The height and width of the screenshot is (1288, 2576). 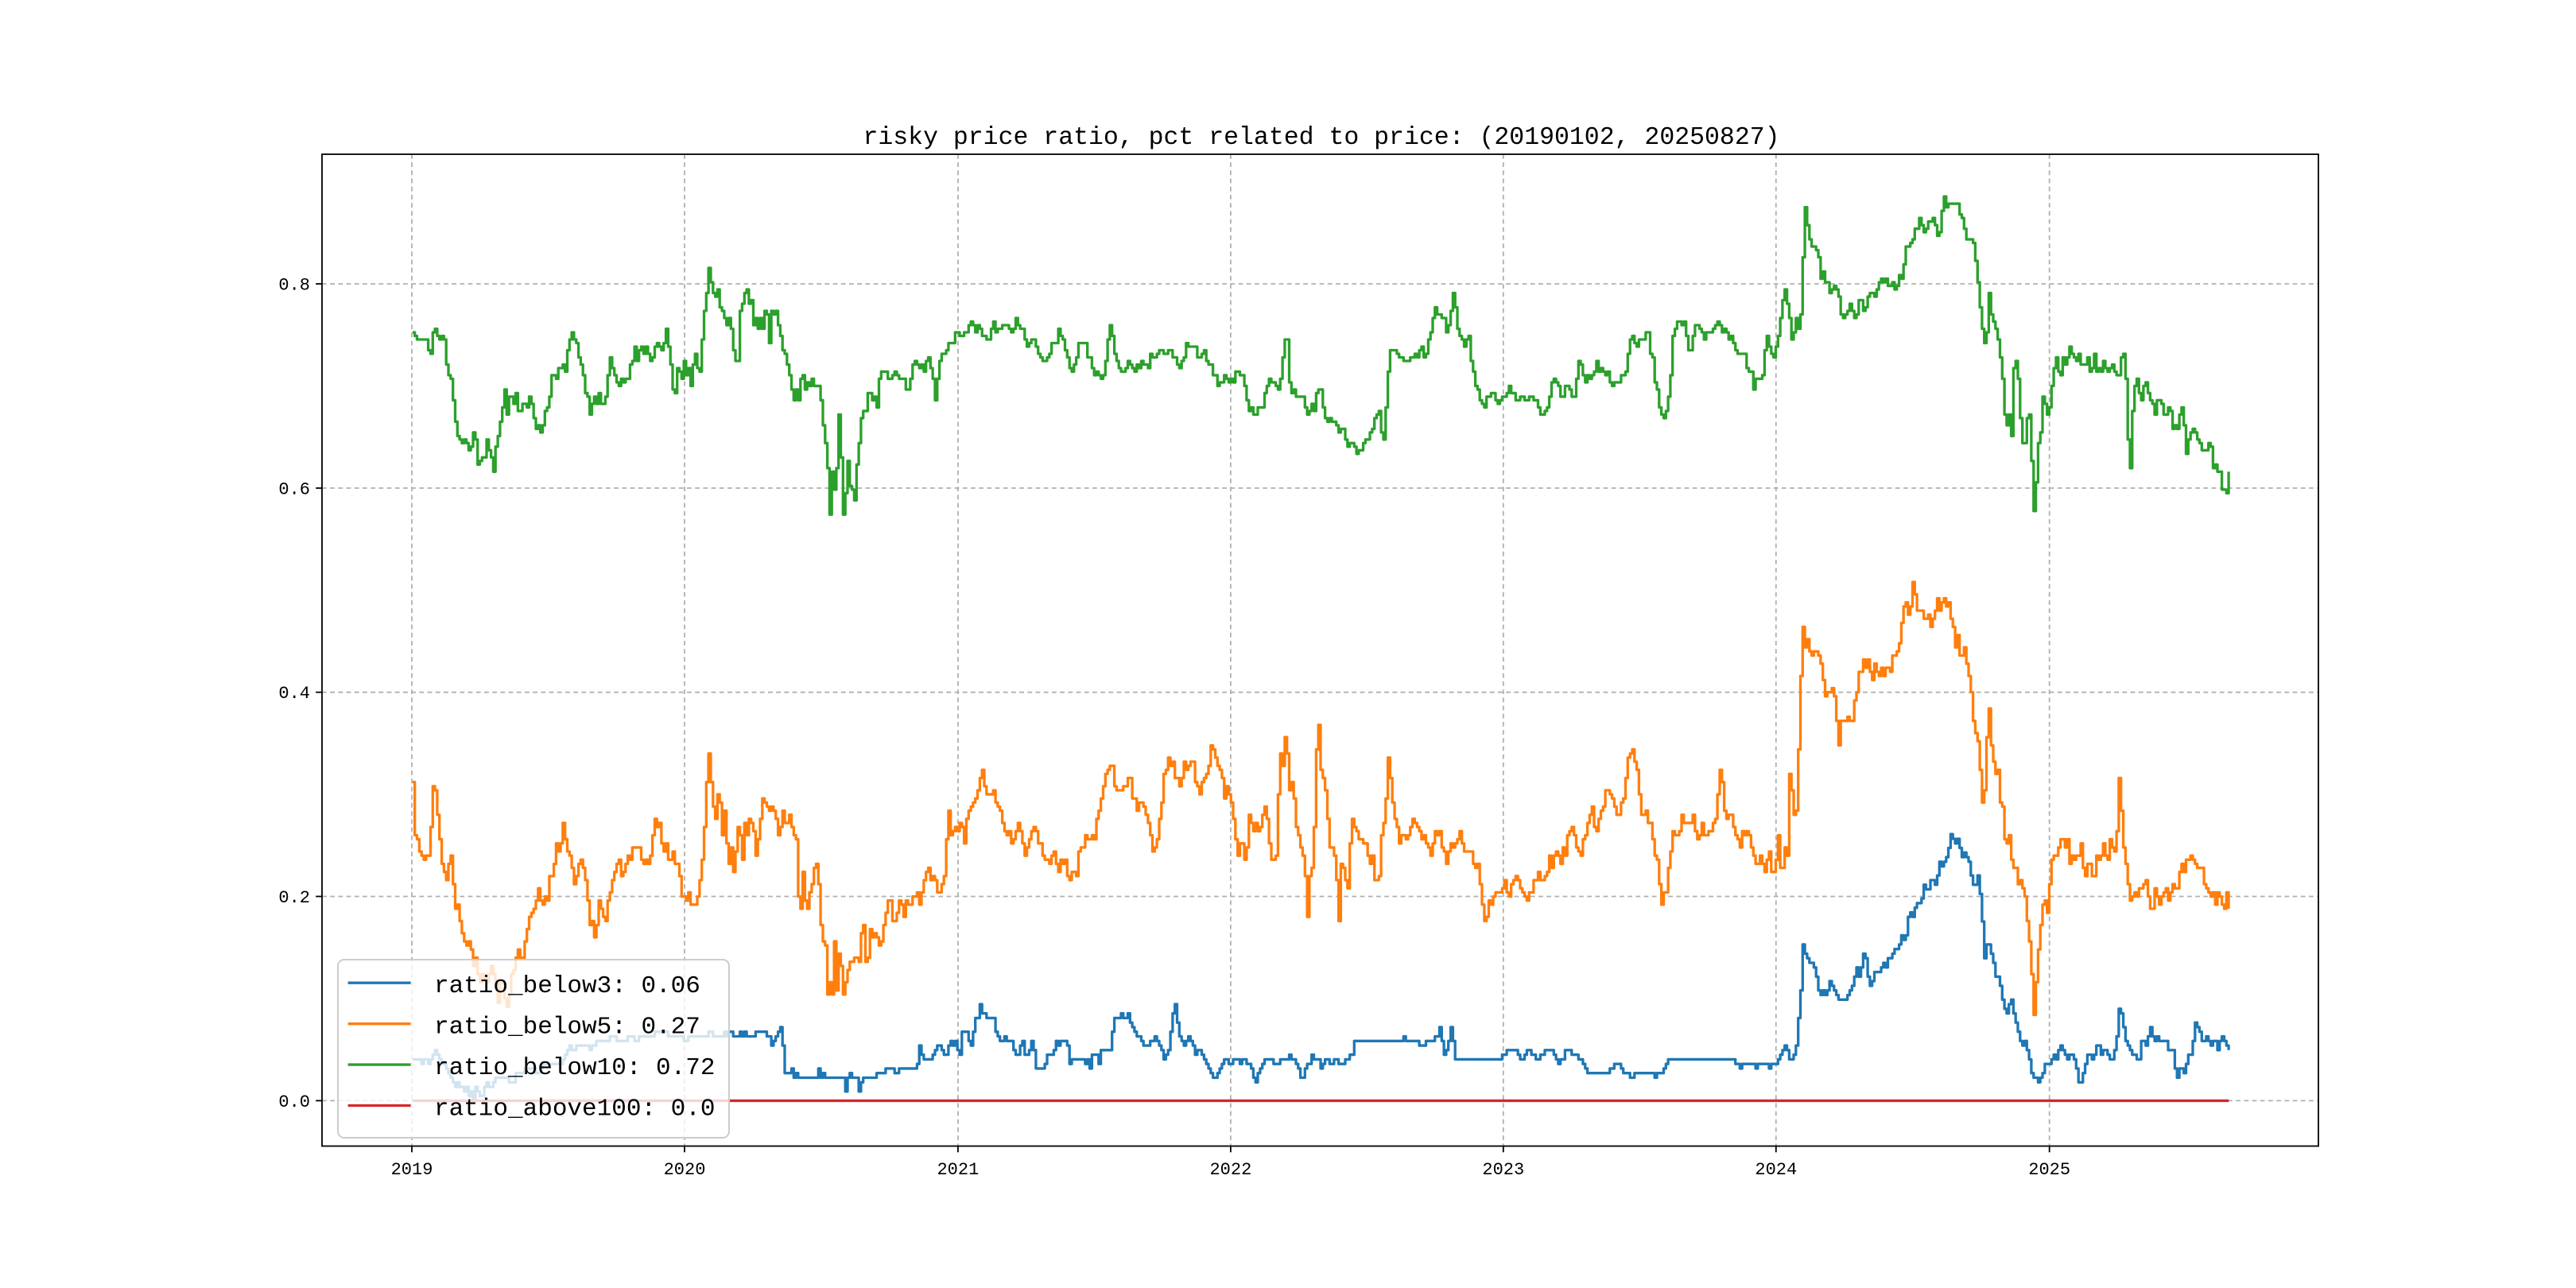 I want to click on svg-text: 2021, so click(x=958, y=1170).